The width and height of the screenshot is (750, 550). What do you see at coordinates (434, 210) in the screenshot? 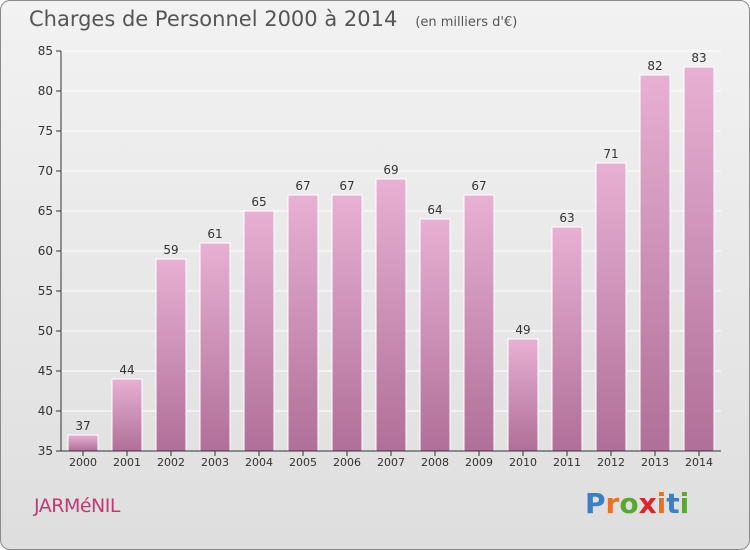
I see `data-label-2008: 64` at bounding box center [434, 210].